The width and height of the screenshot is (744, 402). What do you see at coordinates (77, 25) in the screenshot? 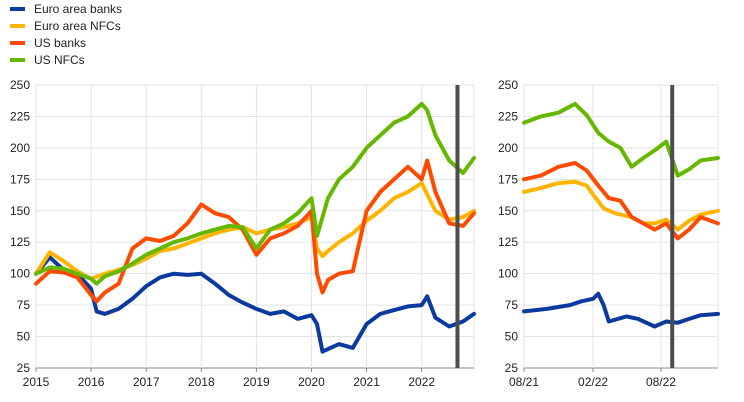
I see `legend-label: Euro area NFCs` at bounding box center [77, 25].